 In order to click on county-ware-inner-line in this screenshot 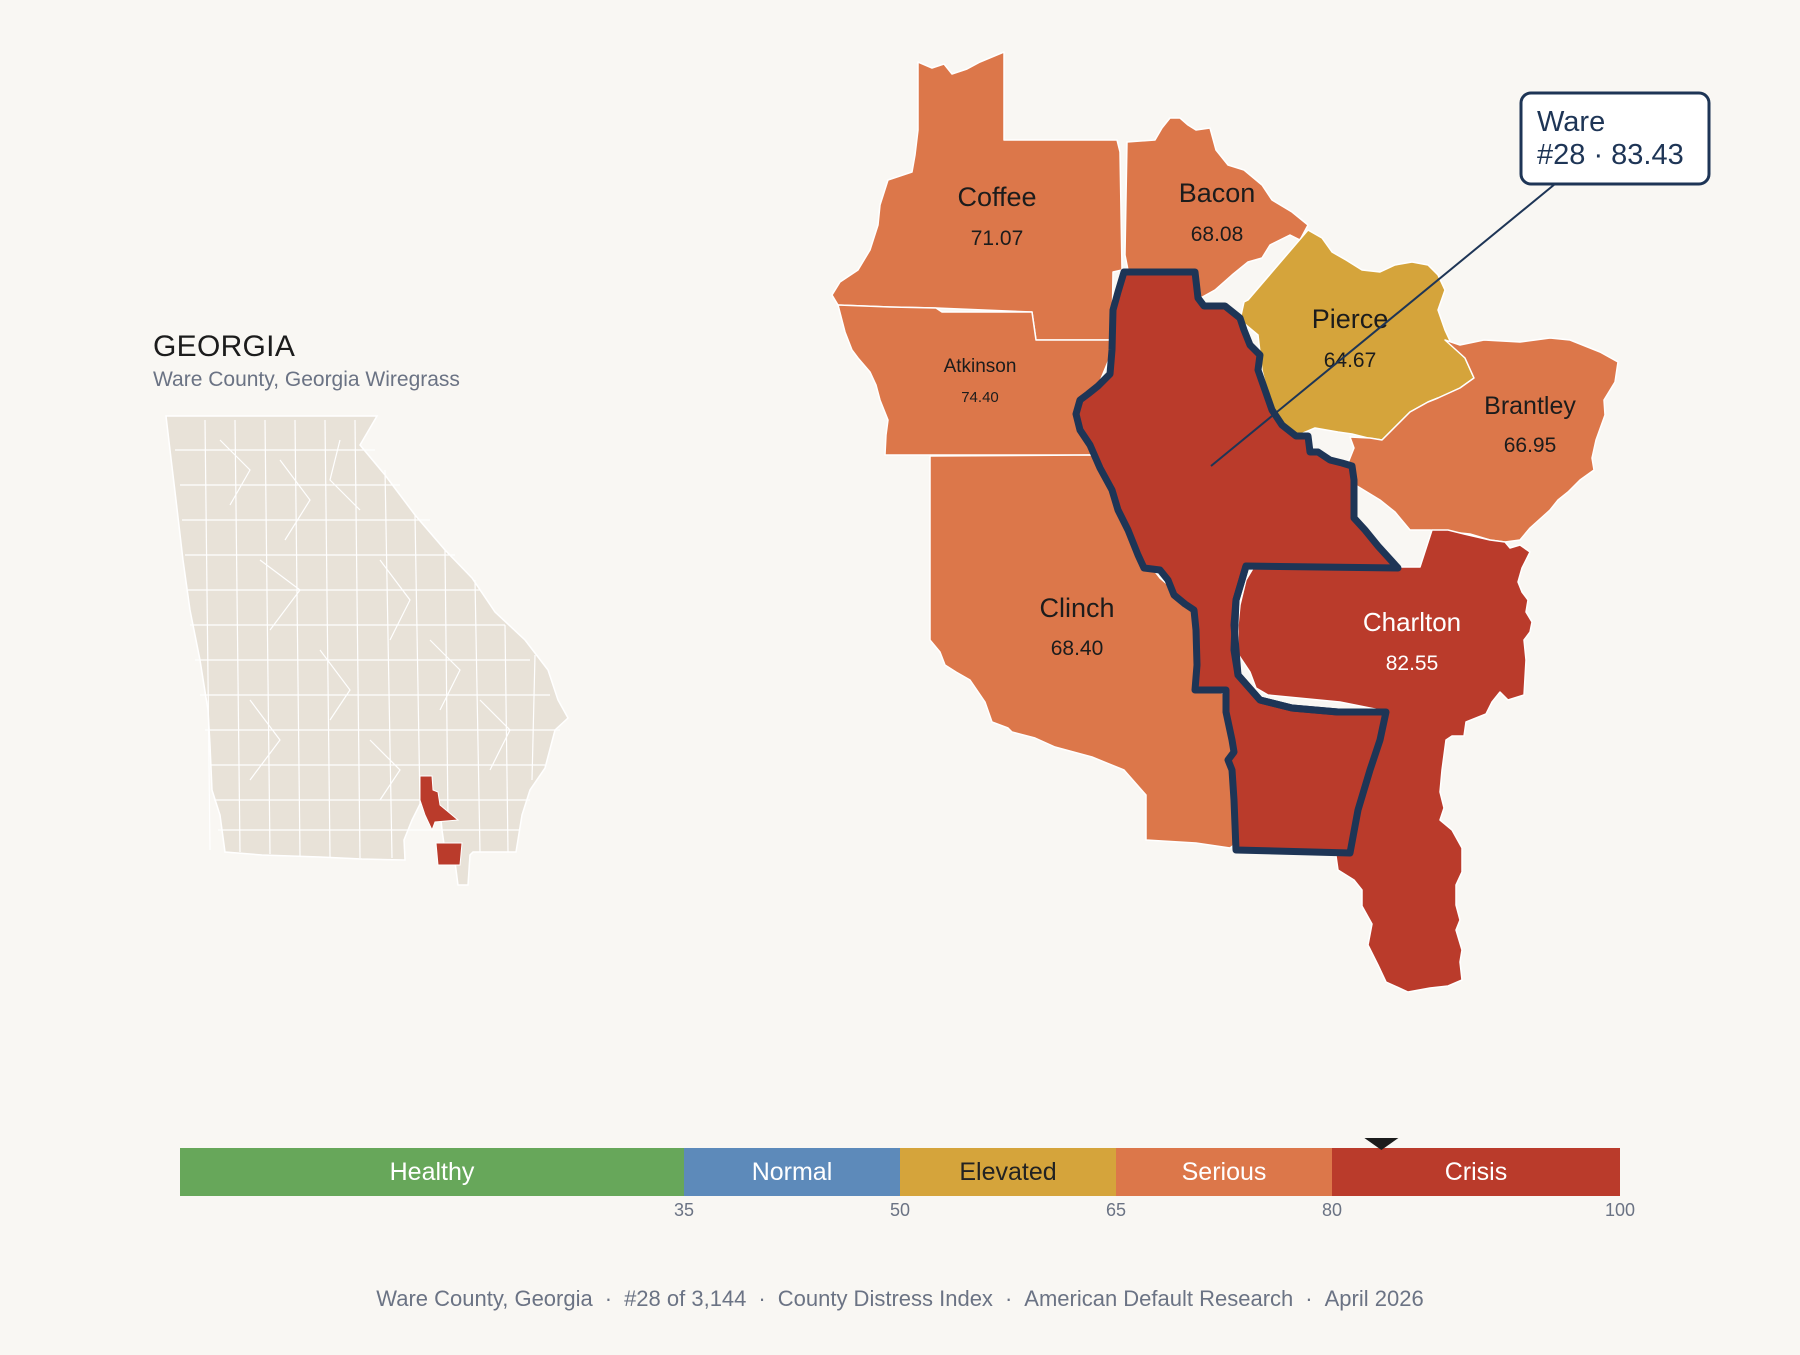, I will do `click(1308, 640)`.